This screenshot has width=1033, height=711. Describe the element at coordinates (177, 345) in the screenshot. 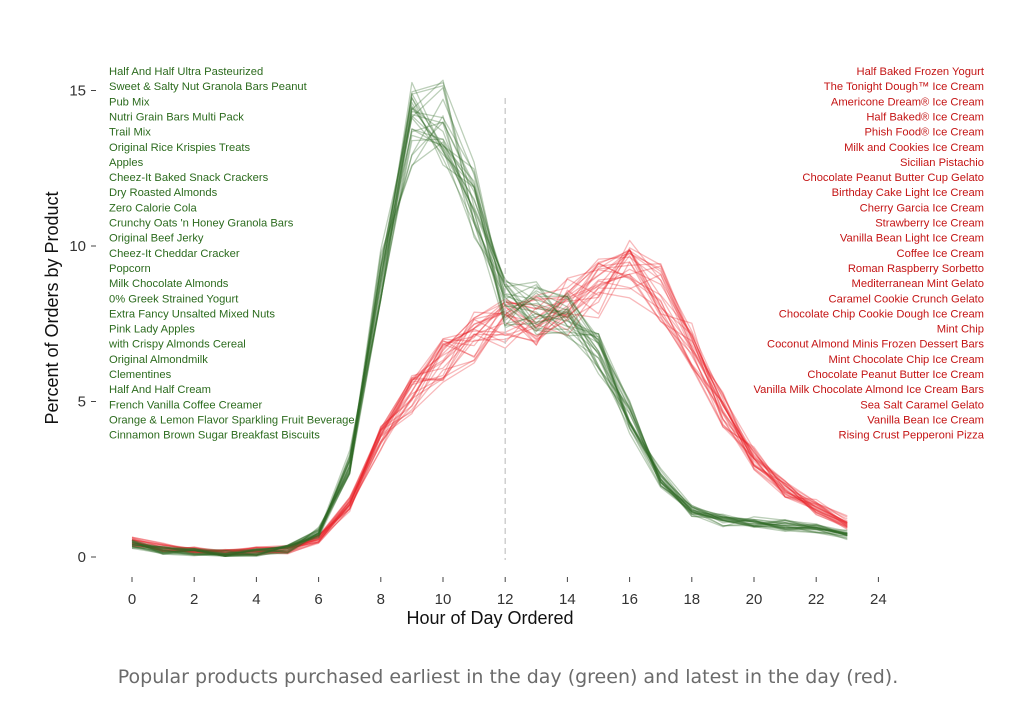

I see `early-series-label: with Crispy Almonds Cereal` at that location.